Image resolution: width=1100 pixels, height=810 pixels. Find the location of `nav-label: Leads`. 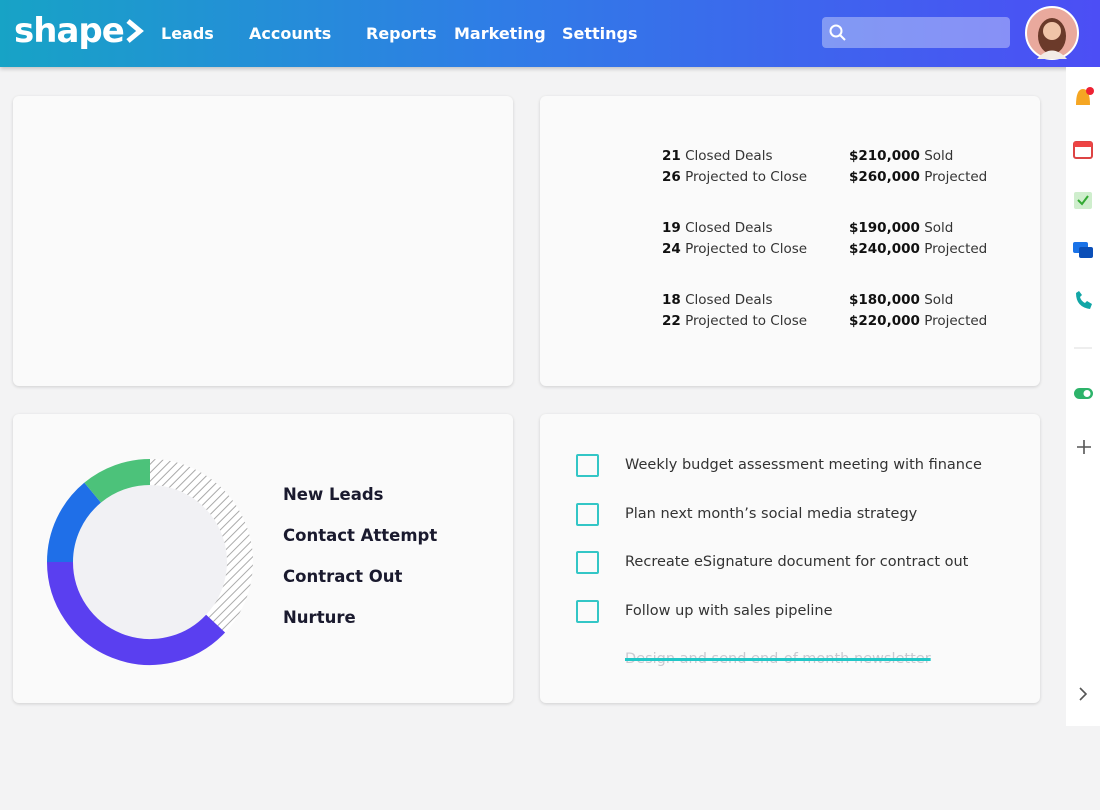

nav-label: Leads is located at coordinates (187, 33).